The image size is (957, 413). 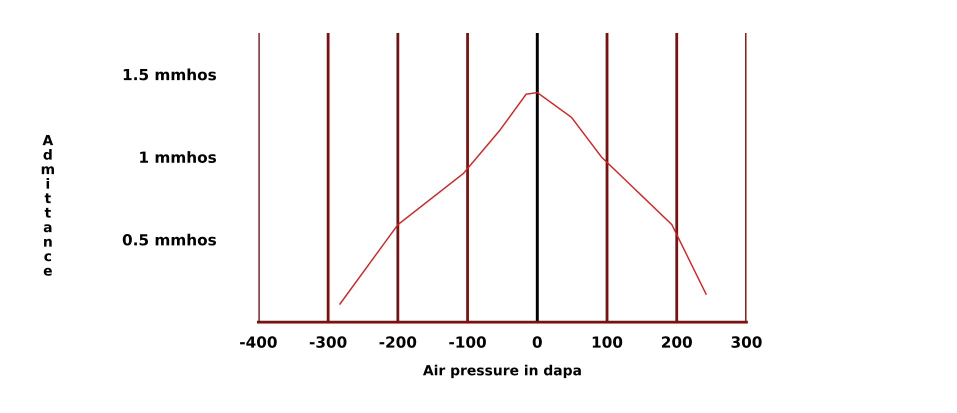 What do you see at coordinates (467, 342) in the screenshot?
I see `x-tick-label: -100` at bounding box center [467, 342].